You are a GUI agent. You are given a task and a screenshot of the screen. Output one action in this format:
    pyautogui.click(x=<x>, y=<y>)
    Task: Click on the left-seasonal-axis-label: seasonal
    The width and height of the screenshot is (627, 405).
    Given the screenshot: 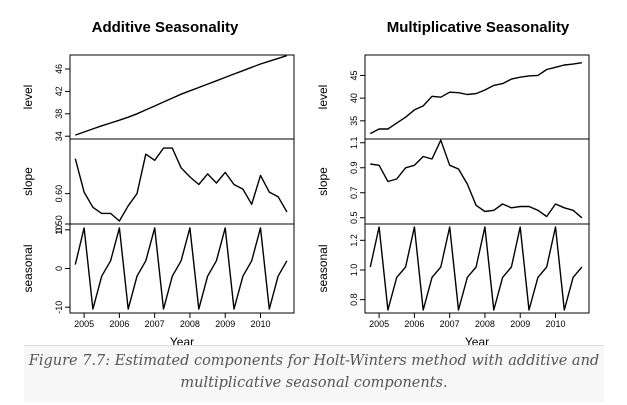 What is the action you would take?
    pyautogui.click(x=28, y=268)
    